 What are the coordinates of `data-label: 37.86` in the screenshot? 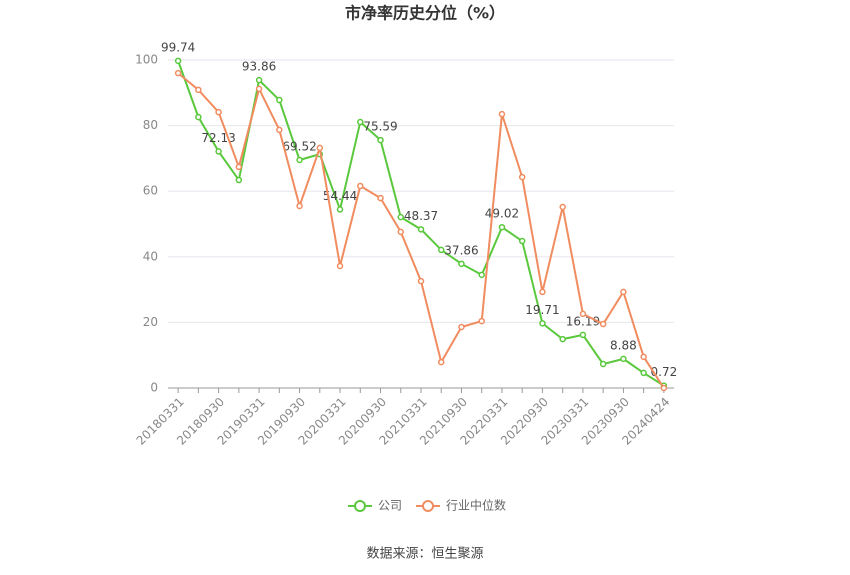 It's located at (461, 250).